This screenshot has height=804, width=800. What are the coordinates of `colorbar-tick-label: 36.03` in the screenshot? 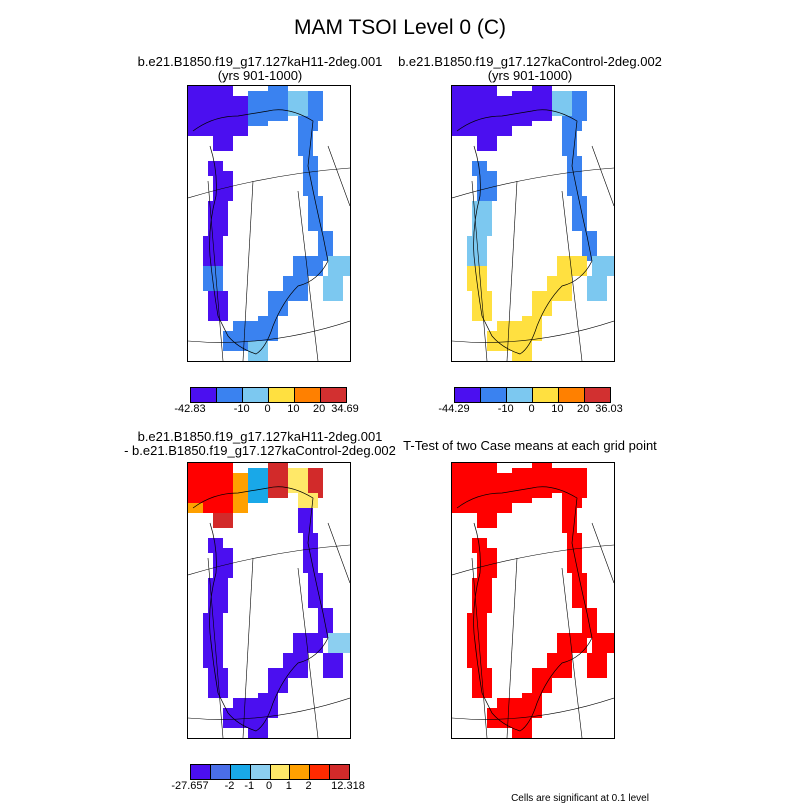 It's located at (609, 409).